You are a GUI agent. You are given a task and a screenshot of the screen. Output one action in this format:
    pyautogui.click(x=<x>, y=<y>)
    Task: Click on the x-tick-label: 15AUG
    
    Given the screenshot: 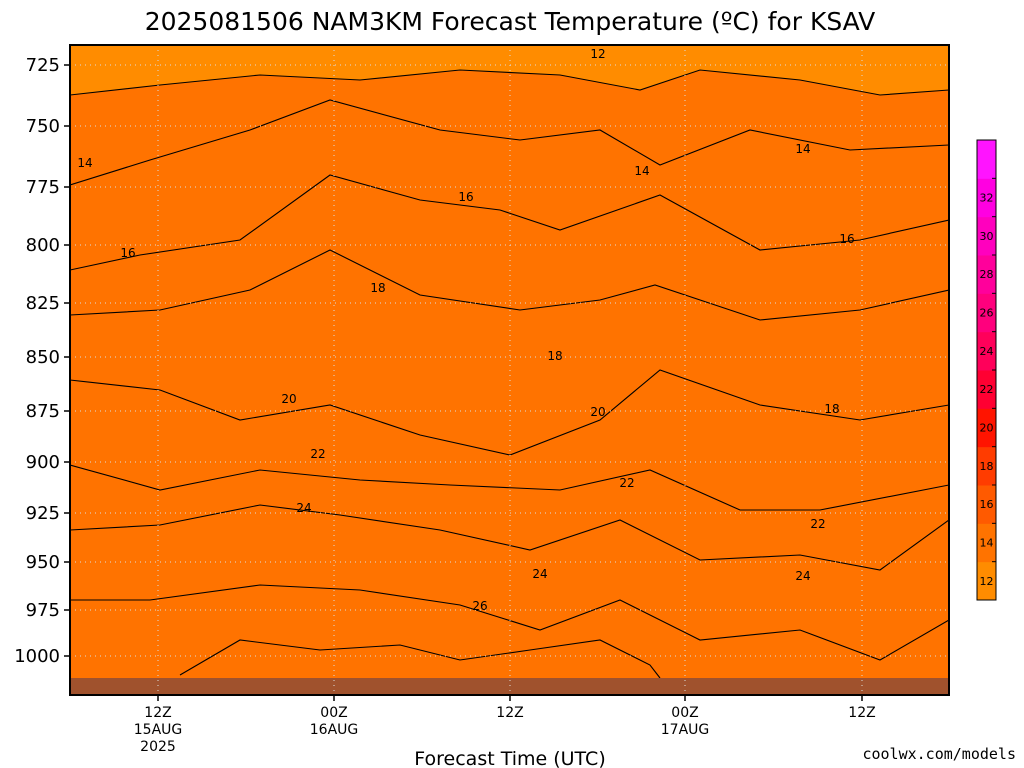 What is the action you would take?
    pyautogui.click(x=158, y=730)
    